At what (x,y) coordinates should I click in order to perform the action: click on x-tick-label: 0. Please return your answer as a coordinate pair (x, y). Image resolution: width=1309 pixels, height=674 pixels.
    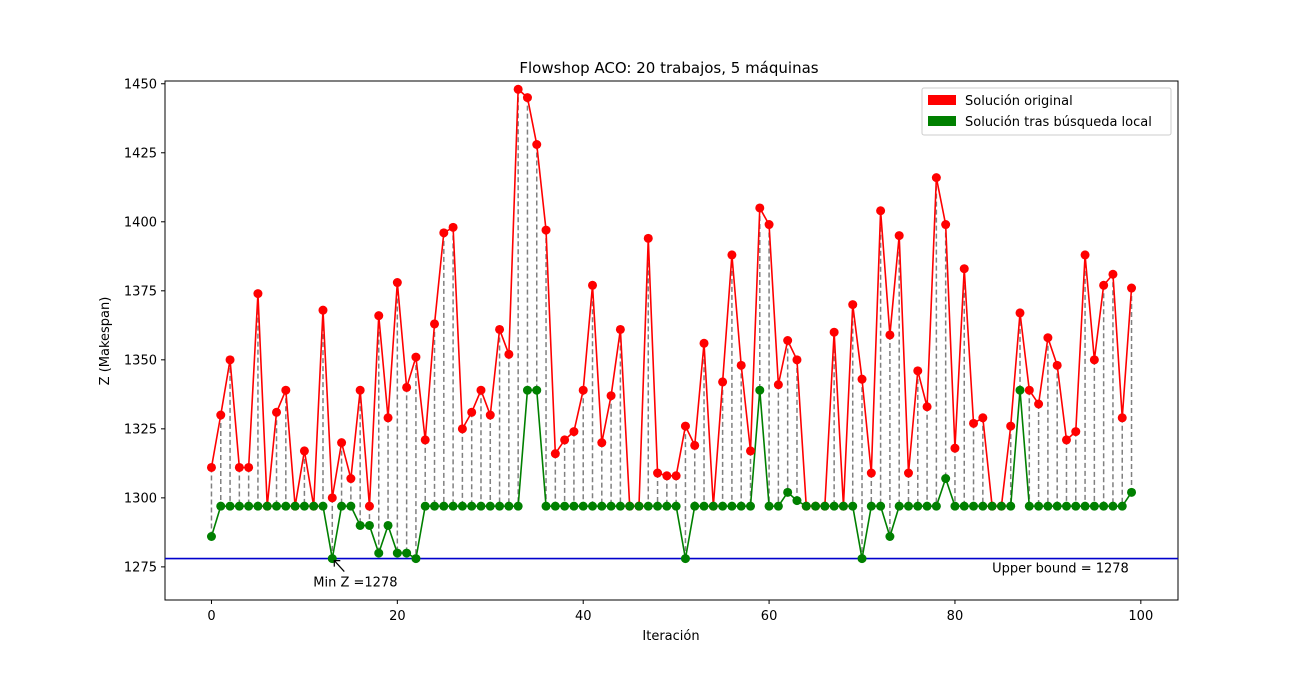
    Looking at the image, I should click on (211, 616).